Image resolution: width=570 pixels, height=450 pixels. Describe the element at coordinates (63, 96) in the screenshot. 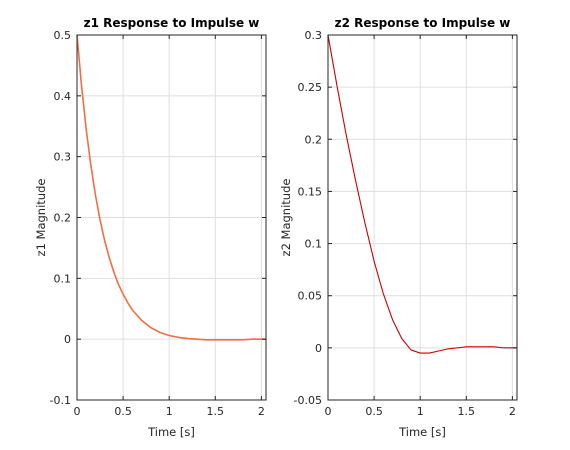

I see `y-tick-label: 0.4` at that location.